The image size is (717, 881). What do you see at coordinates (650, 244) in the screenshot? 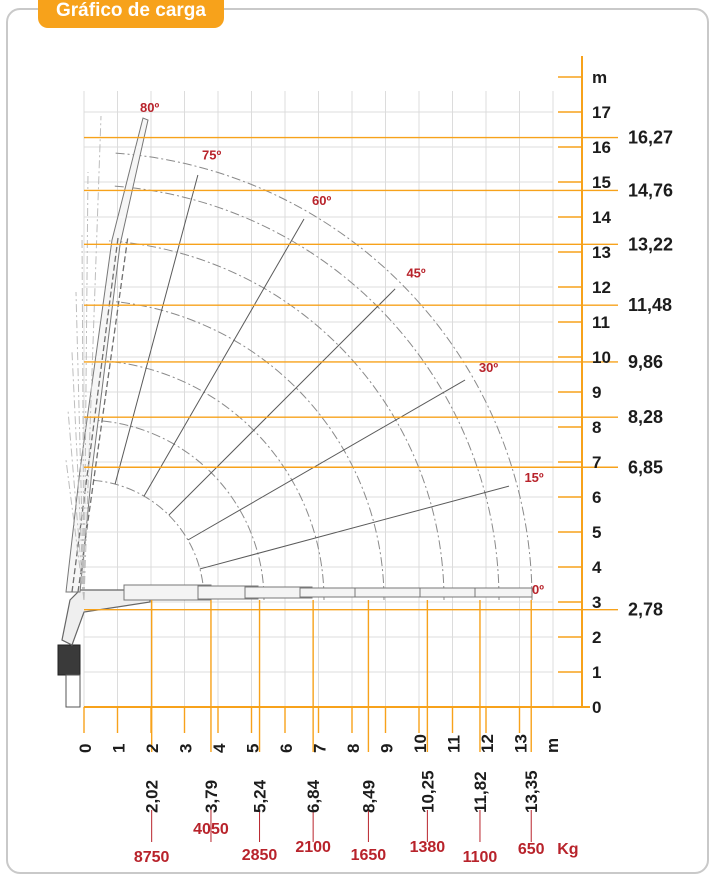
I see `height-value: 13,22` at bounding box center [650, 244].